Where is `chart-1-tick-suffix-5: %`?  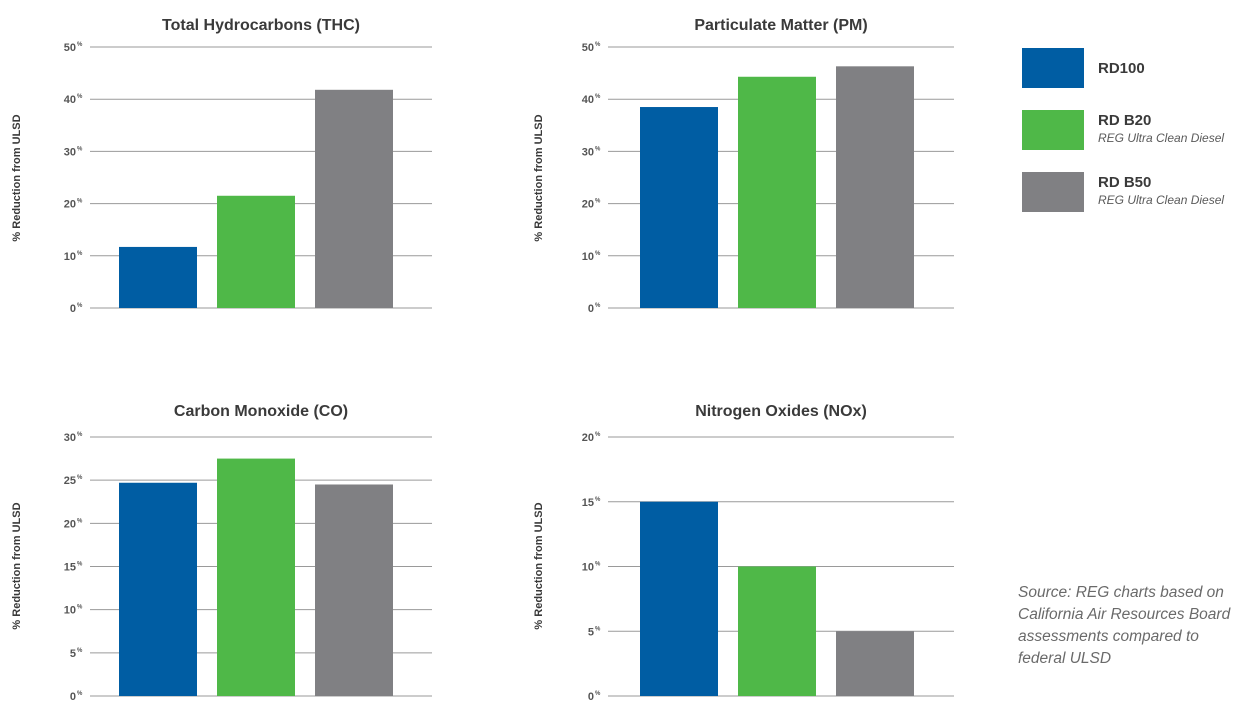 chart-1-tick-suffix-5: % is located at coordinates (598, 45).